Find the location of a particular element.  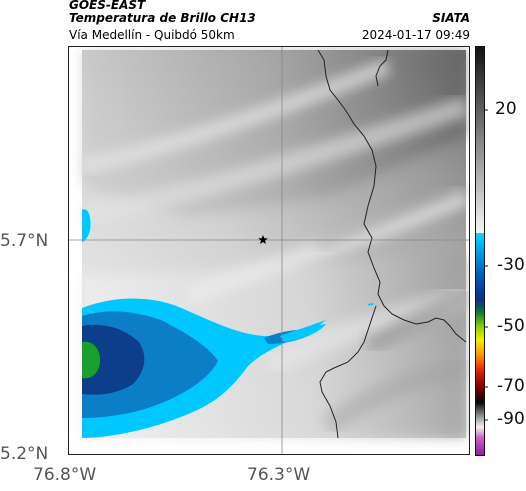

product-title: Temperatura de Brillo CH13 is located at coordinates (162, 18).